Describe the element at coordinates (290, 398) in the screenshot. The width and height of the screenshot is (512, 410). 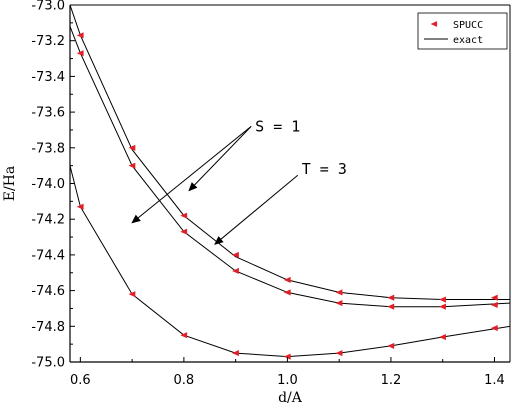
I see `x-axis-label: d/A` at that location.